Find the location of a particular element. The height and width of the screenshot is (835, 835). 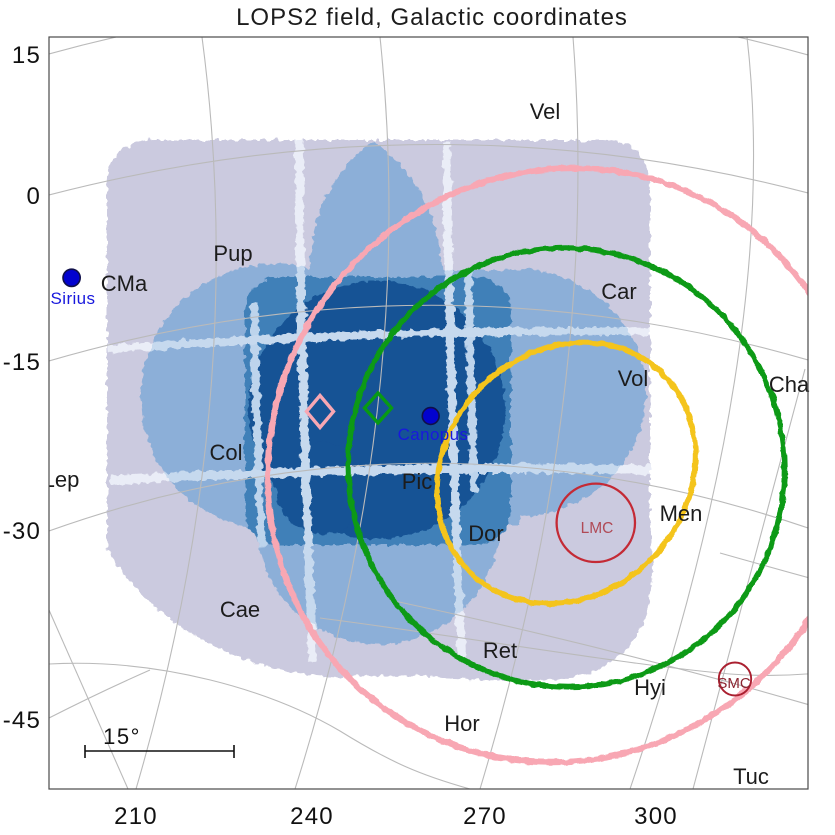

svg-text: -30 is located at coordinates (22, 531).